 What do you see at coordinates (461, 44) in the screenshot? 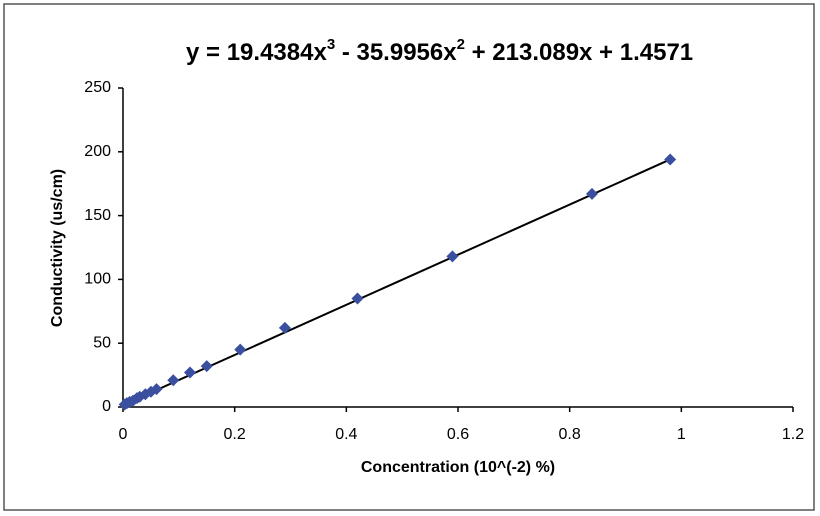
I see `equation-part: 2` at bounding box center [461, 44].